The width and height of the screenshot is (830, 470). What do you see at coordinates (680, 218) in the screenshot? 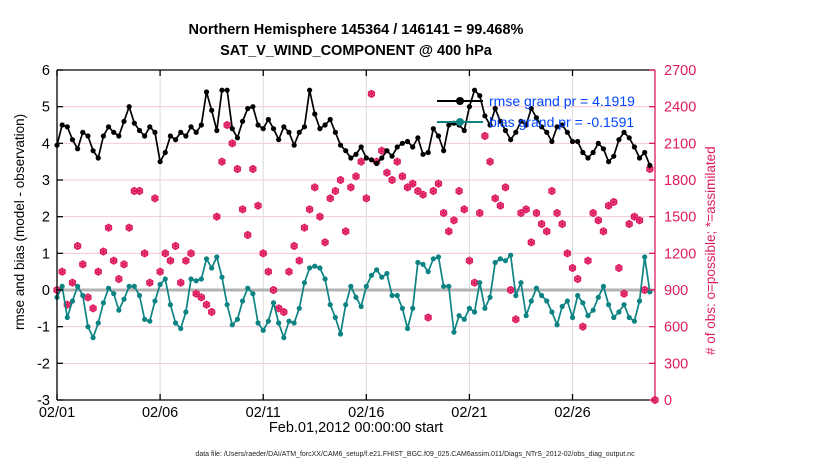
I see `svg-text: 1500` at bounding box center [680, 218].